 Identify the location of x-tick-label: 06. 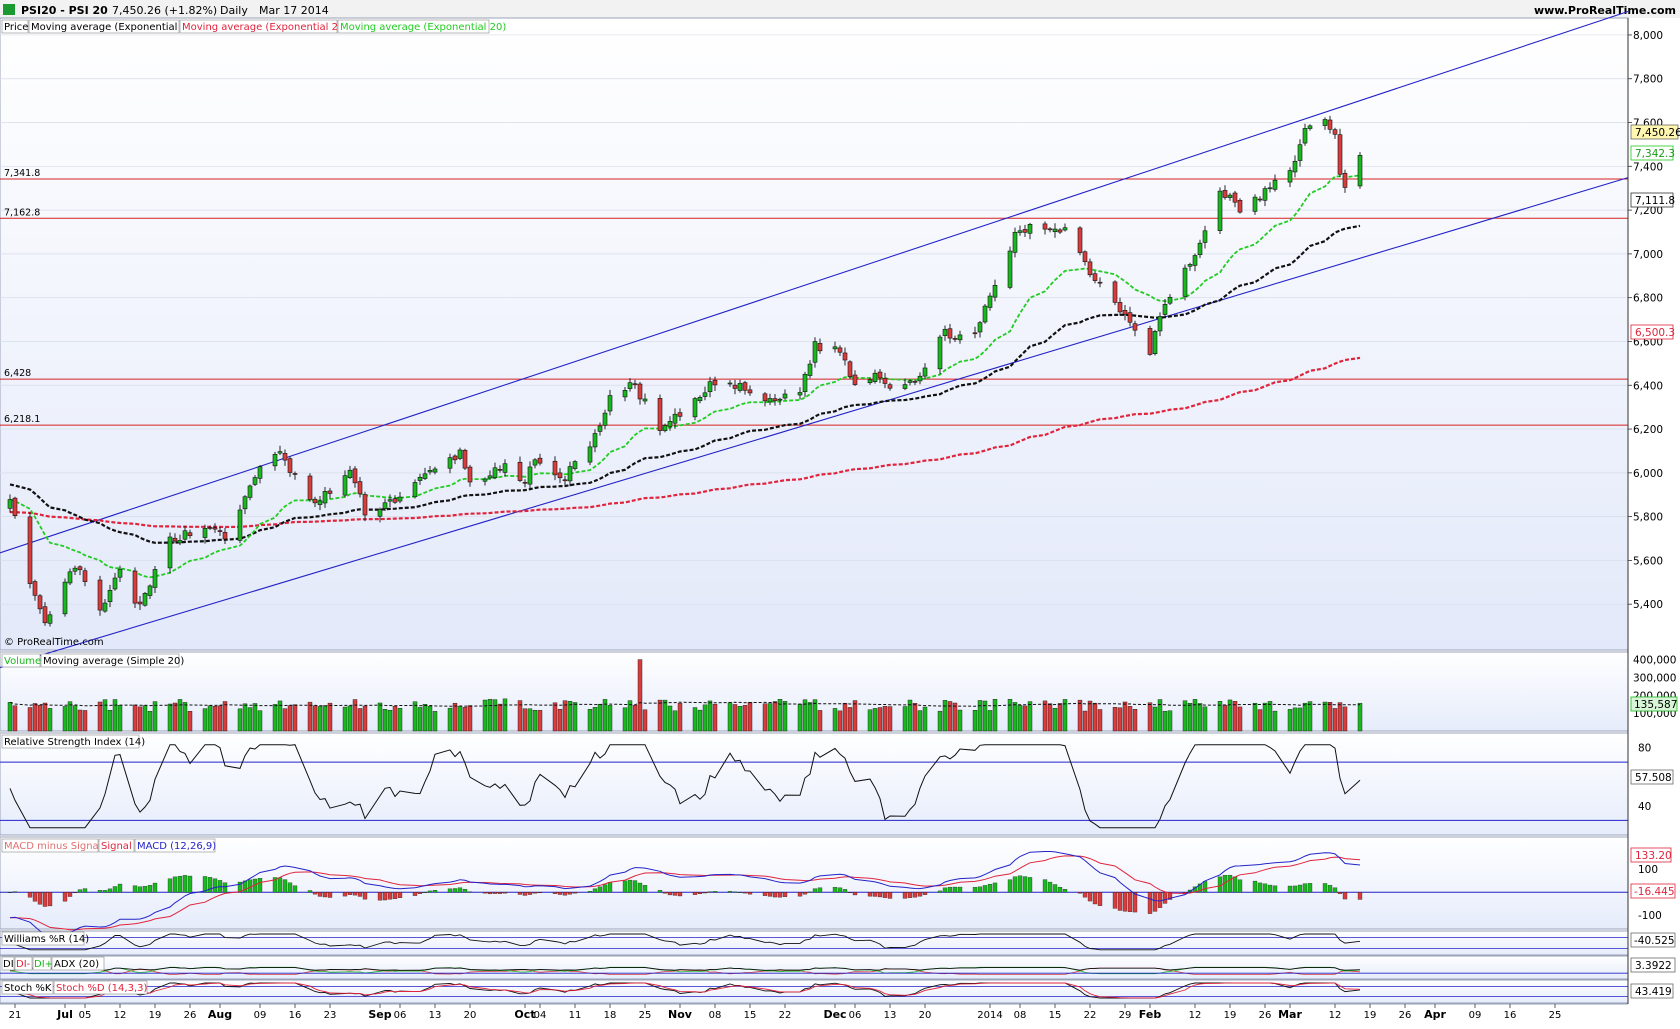
(400, 1015).